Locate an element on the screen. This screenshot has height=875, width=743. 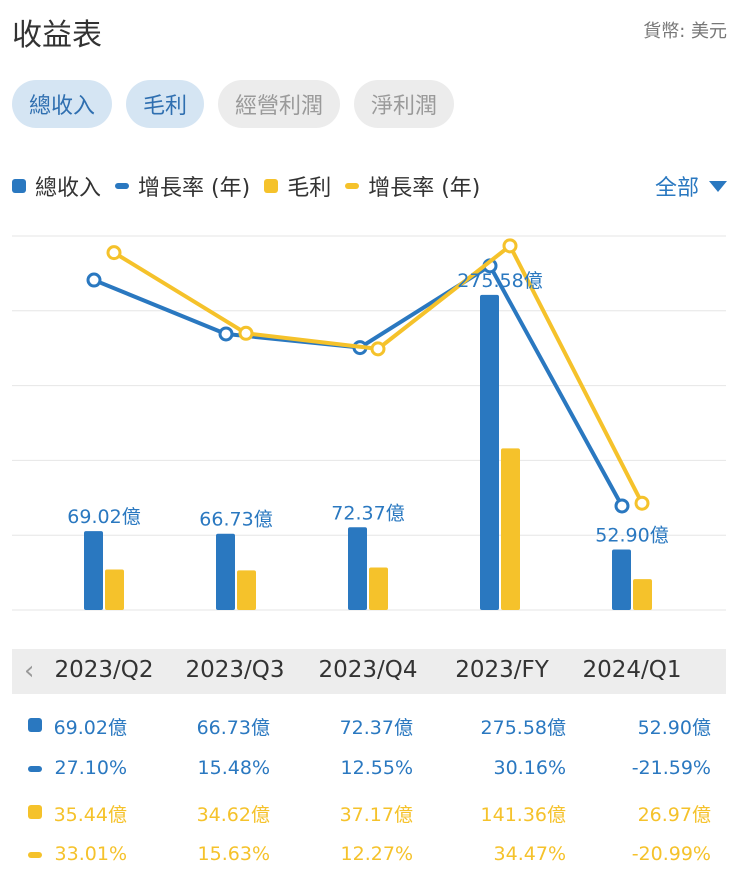
legend-item-revenue-growth: 增長率 (年) is located at coordinates (182, 186).